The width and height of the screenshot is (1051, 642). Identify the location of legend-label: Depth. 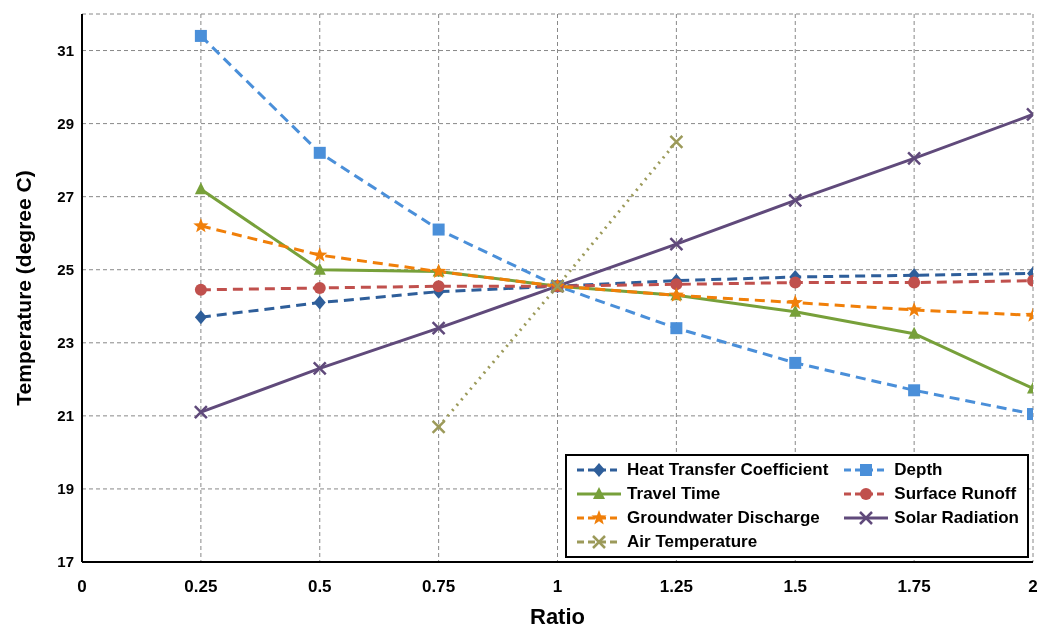
(918, 470).